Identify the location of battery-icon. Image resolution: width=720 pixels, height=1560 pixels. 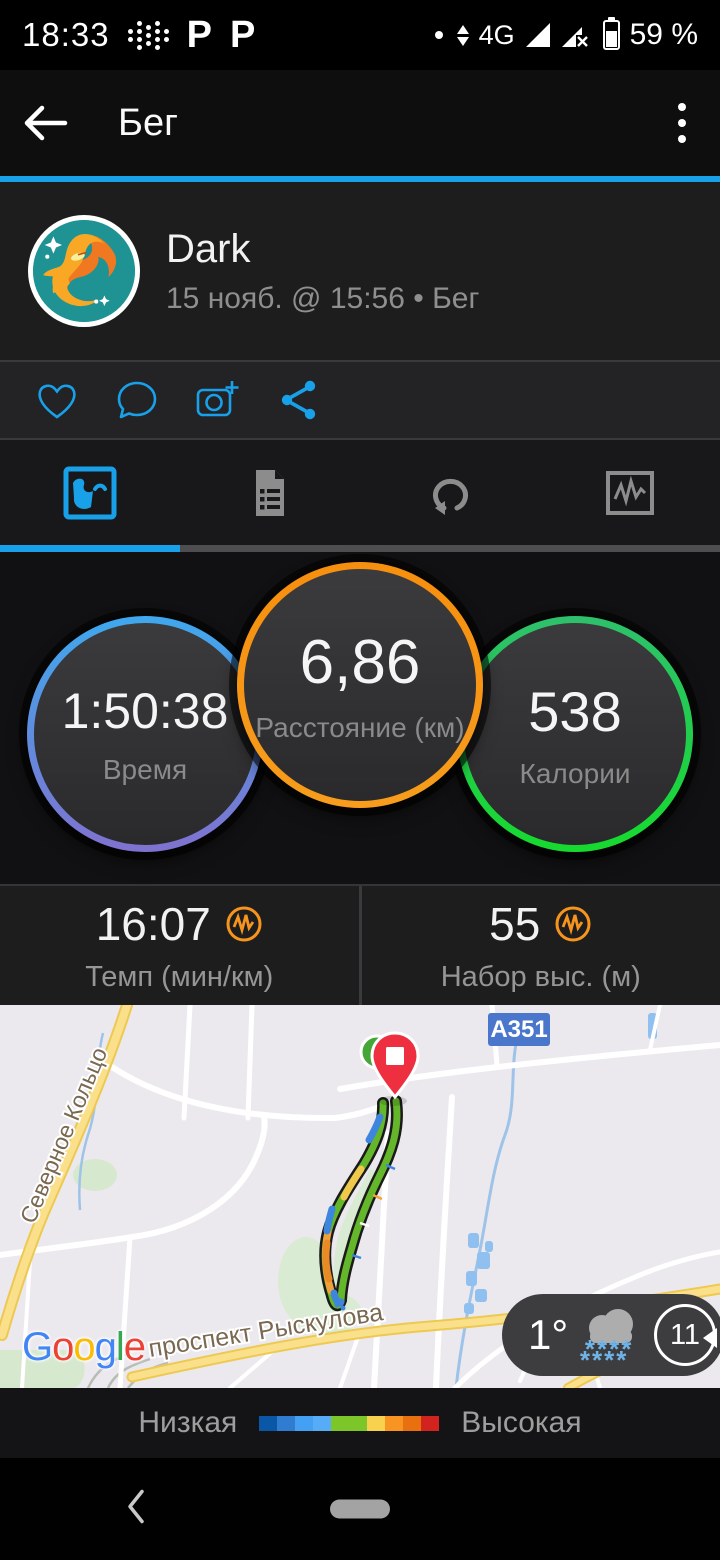
(611, 33).